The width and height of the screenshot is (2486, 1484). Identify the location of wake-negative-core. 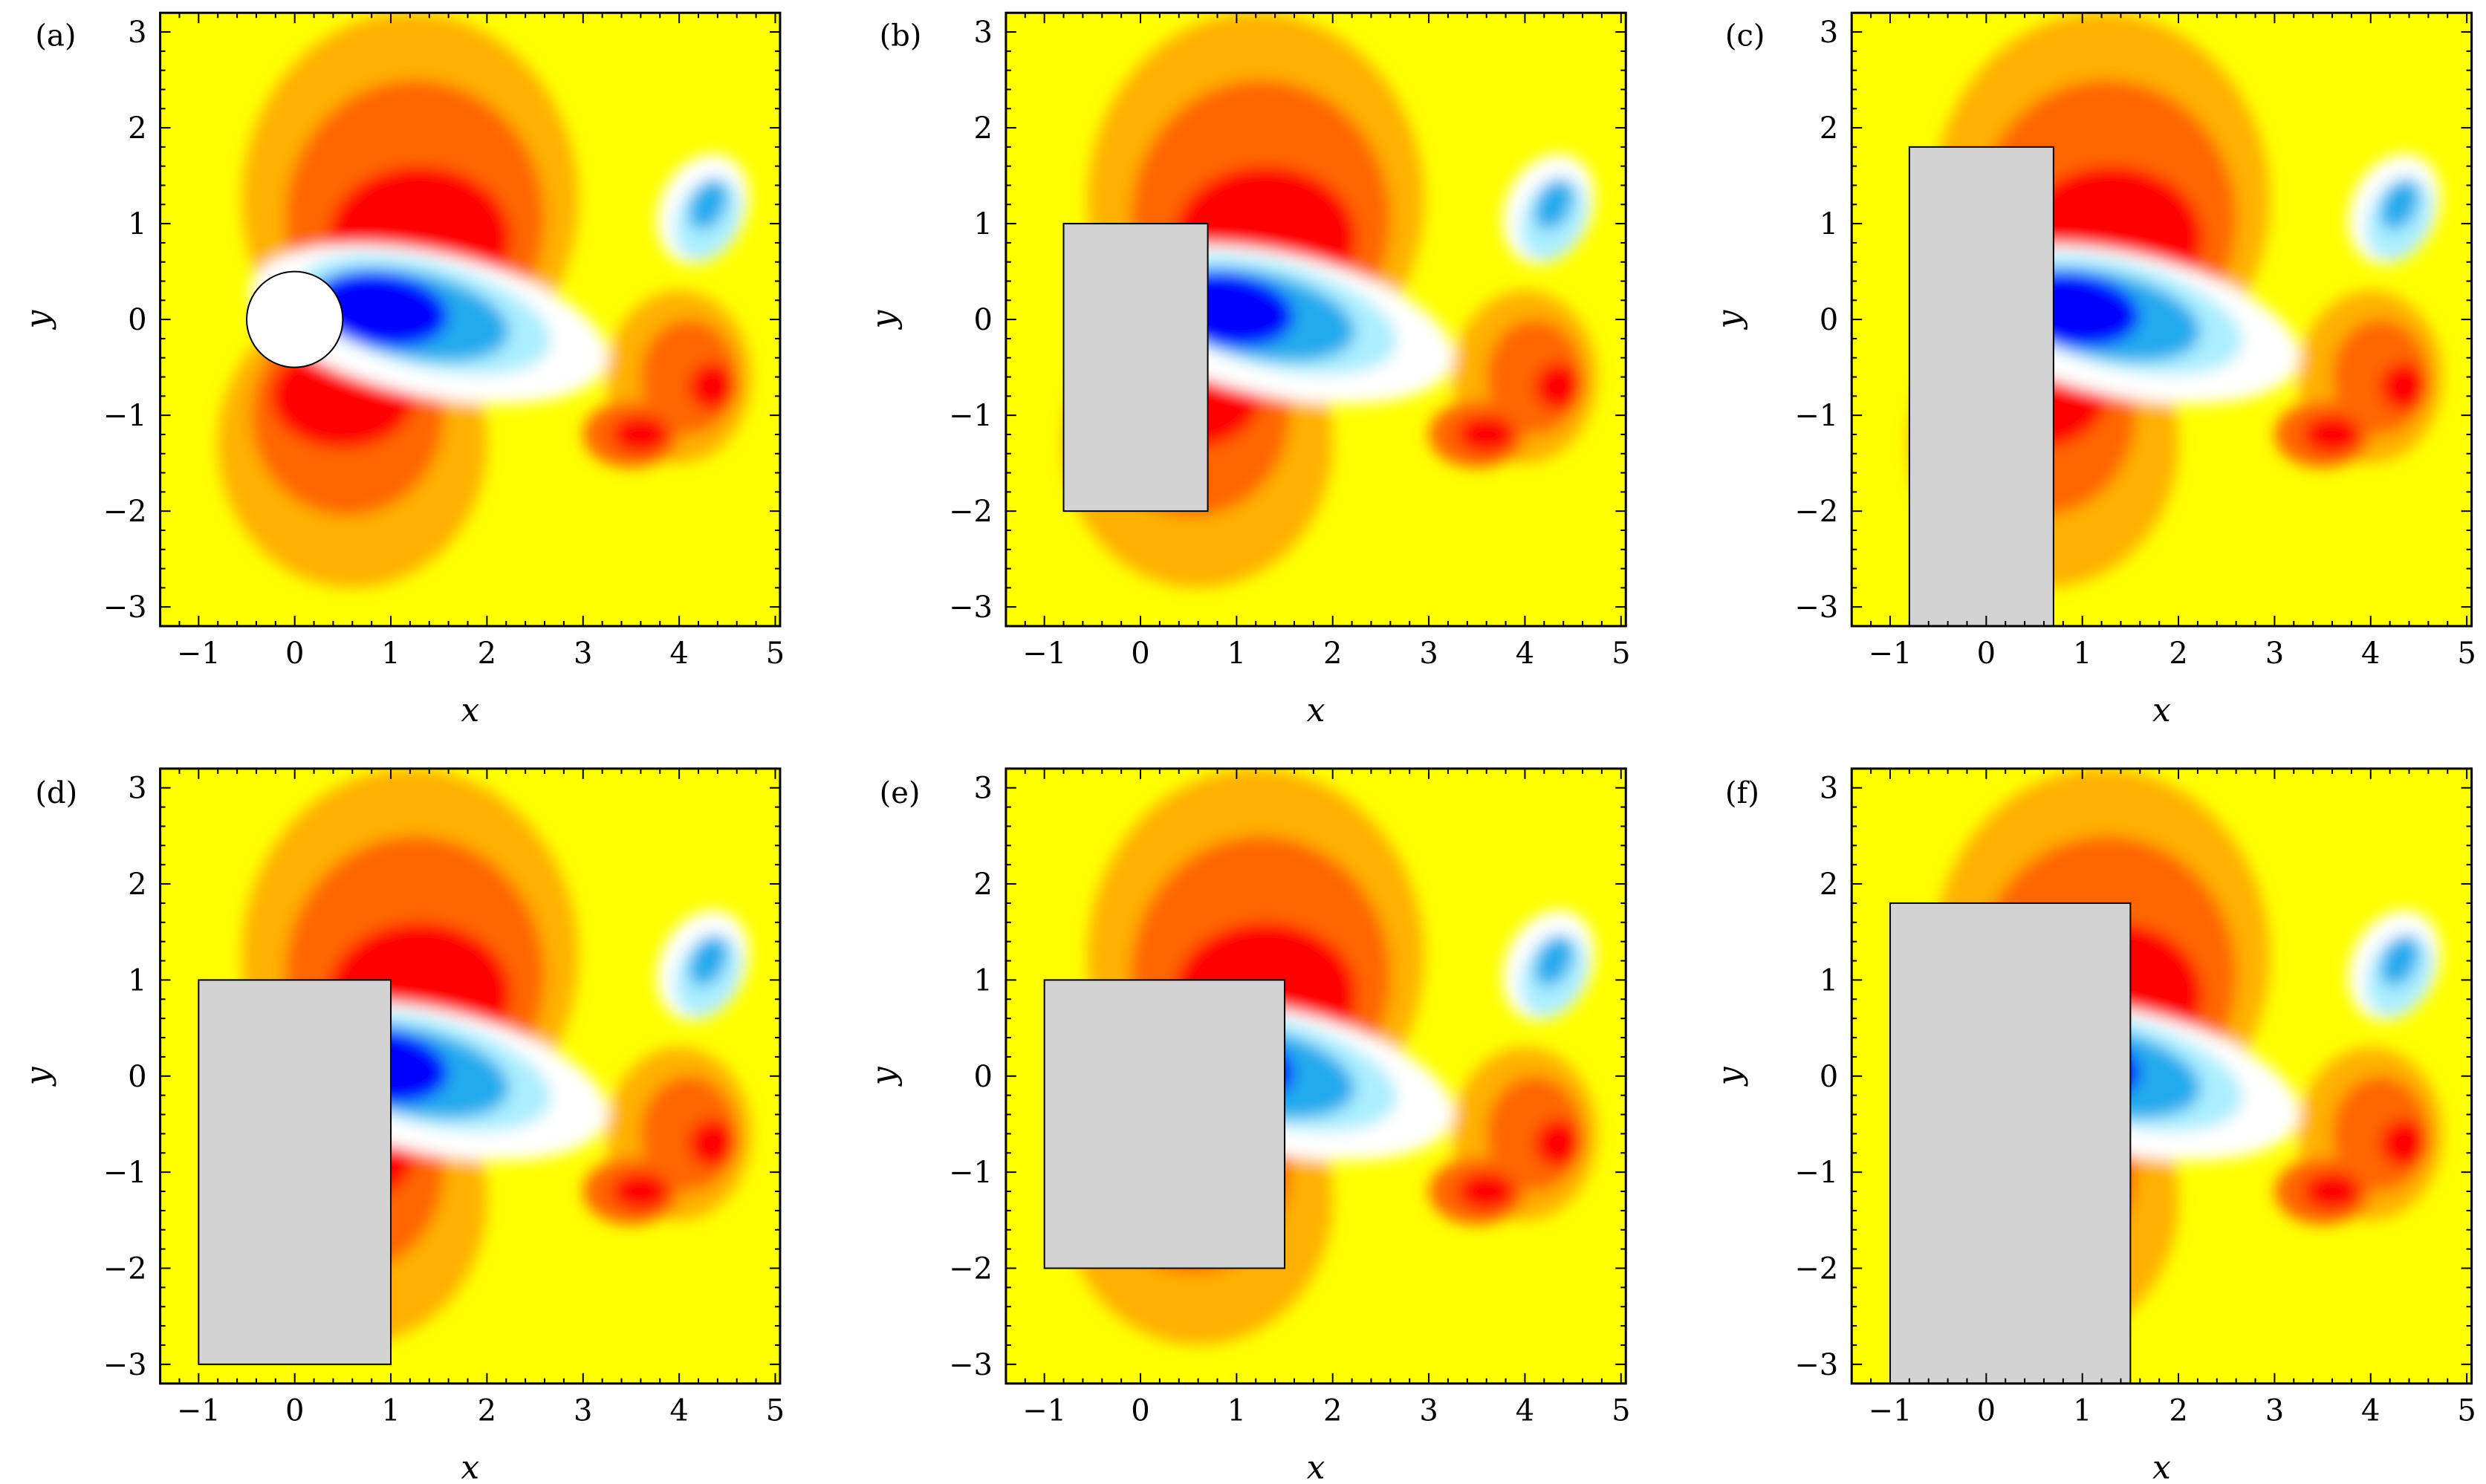
(382, 311).